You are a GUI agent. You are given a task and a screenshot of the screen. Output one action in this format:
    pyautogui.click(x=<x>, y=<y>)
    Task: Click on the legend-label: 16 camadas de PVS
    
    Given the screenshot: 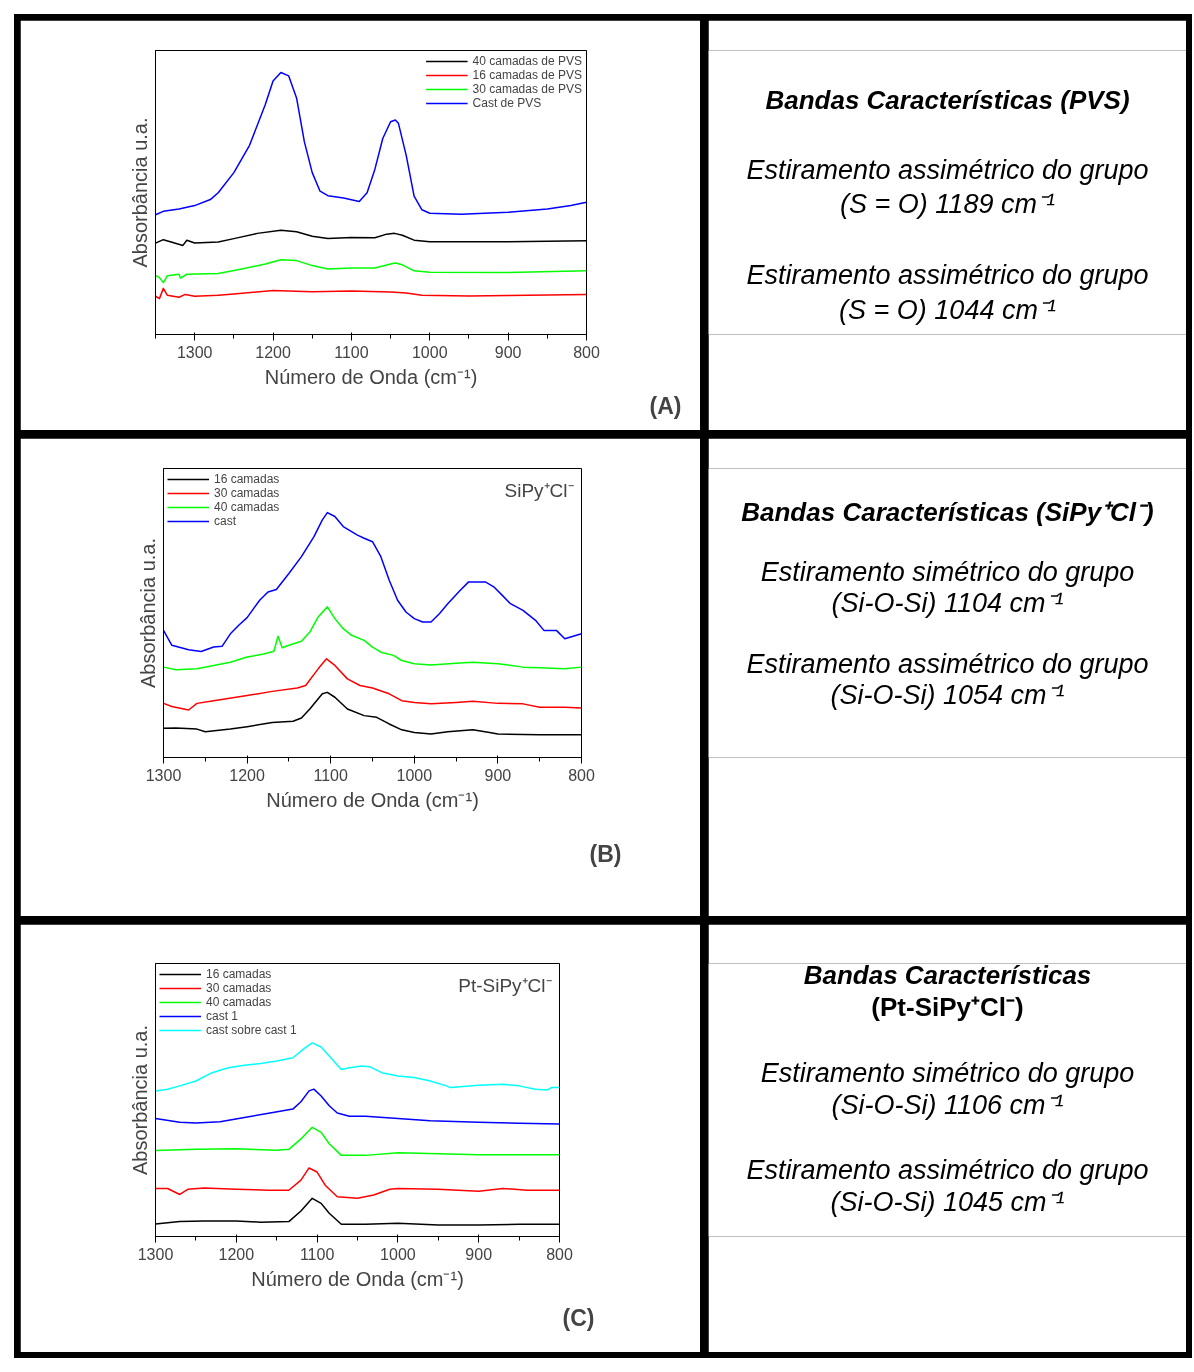 What is the action you would take?
    pyautogui.click(x=527, y=75)
    